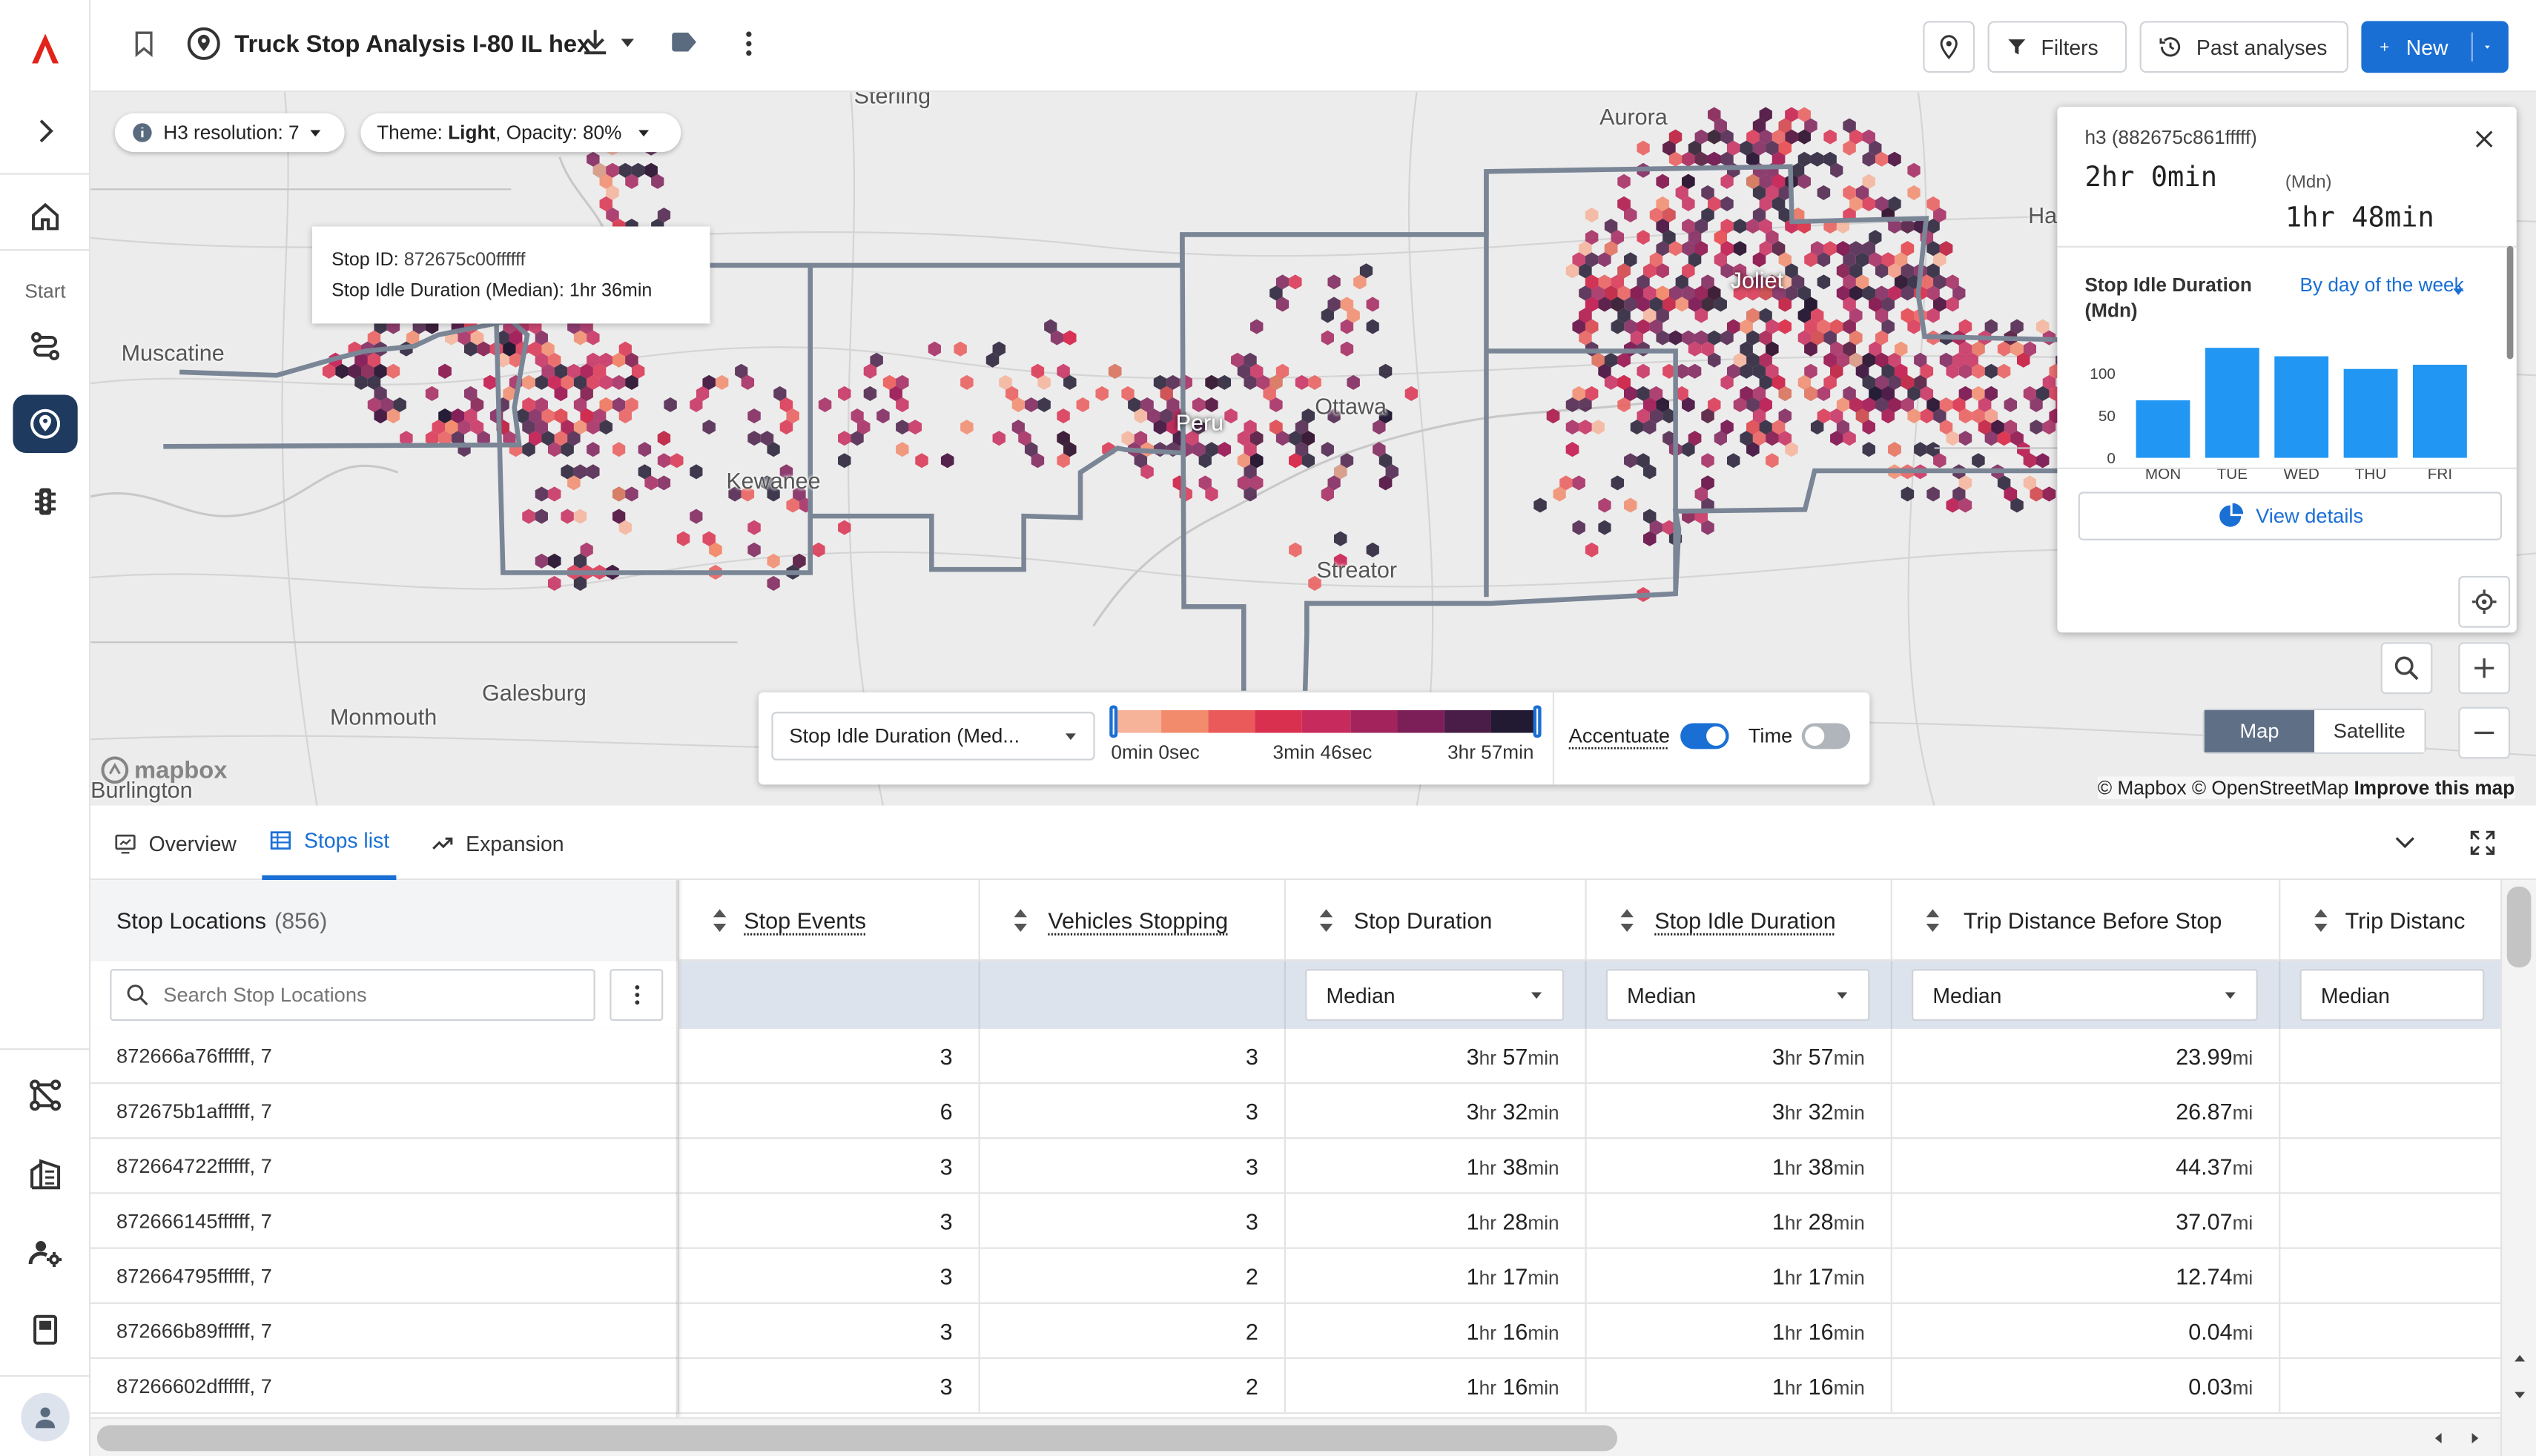 The width and height of the screenshot is (2536, 1456). Describe the element at coordinates (230, 133) in the screenshot. I see `h3-resolution-chip: H3 resolution: 7` at that location.